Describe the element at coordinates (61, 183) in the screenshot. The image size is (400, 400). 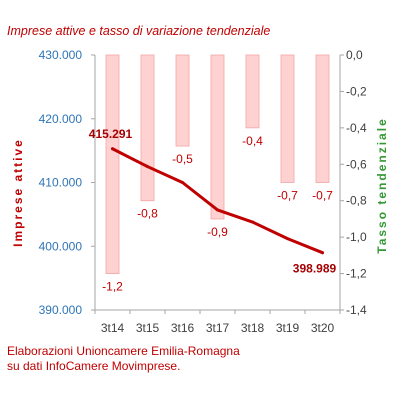
I see `tick-label-left: 410.000` at that location.